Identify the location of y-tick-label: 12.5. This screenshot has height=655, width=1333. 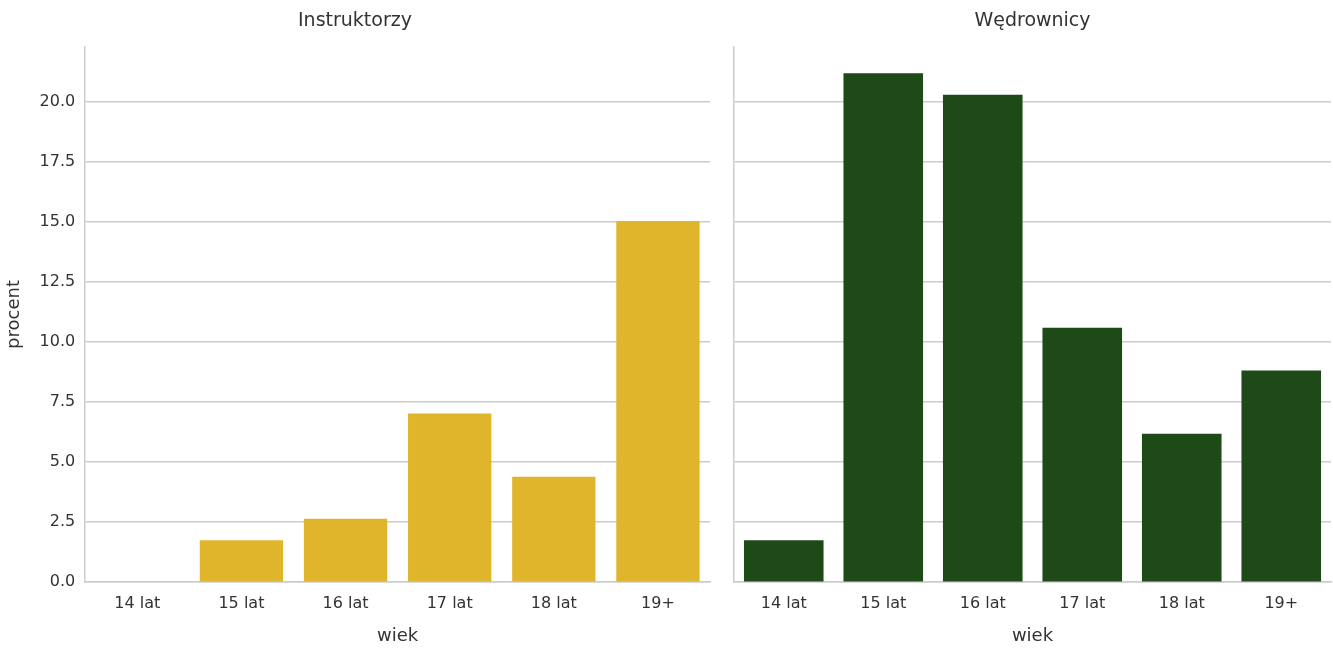
(57, 281).